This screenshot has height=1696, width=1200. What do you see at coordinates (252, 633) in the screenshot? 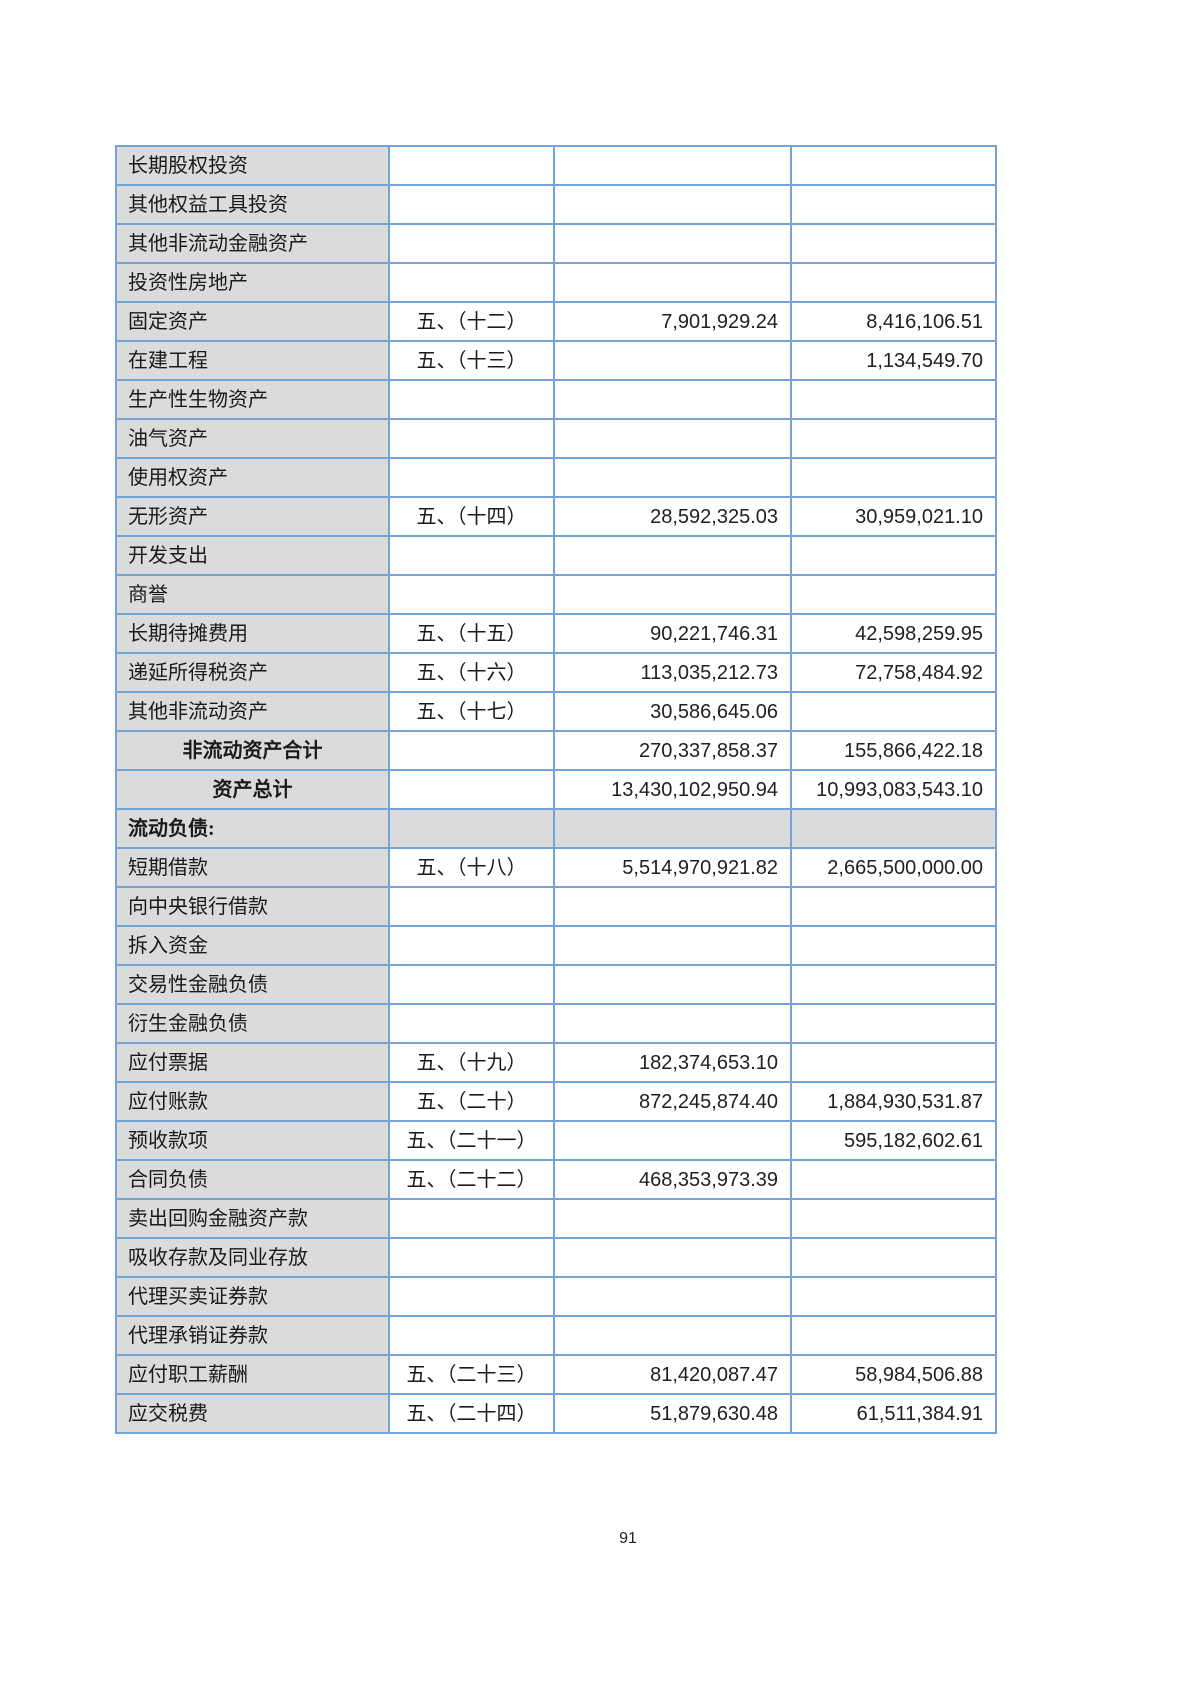
I see `row-item-label: 长期待摊费用` at bounding box center [252, 633].